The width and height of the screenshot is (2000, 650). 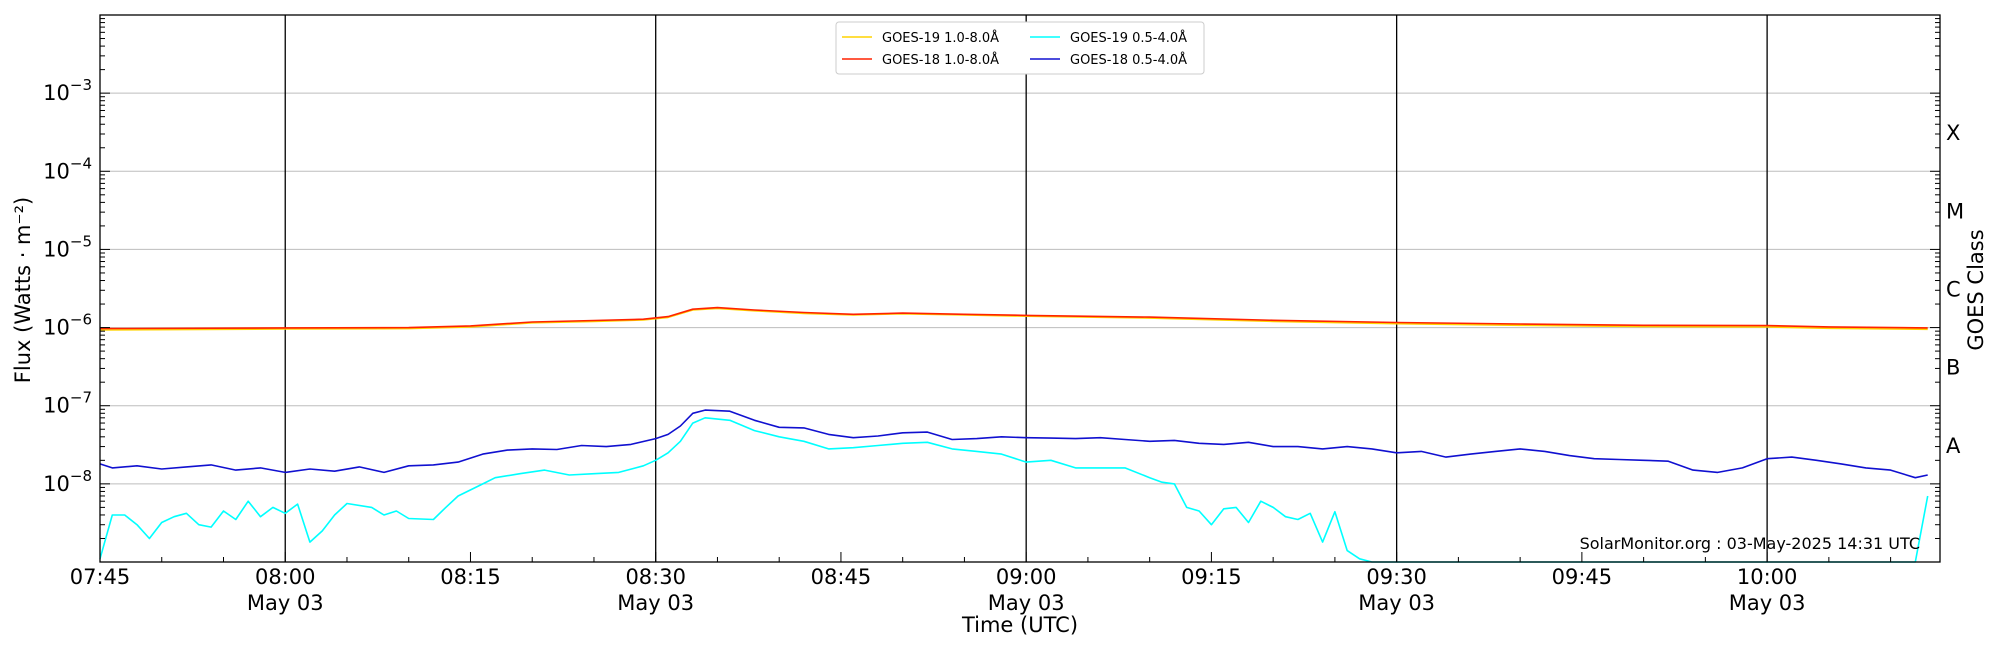 What do you see at coordinates (1953, 133) in the screenshot?
I see `goes-class-label: X` at bounding box center [1953, 133].